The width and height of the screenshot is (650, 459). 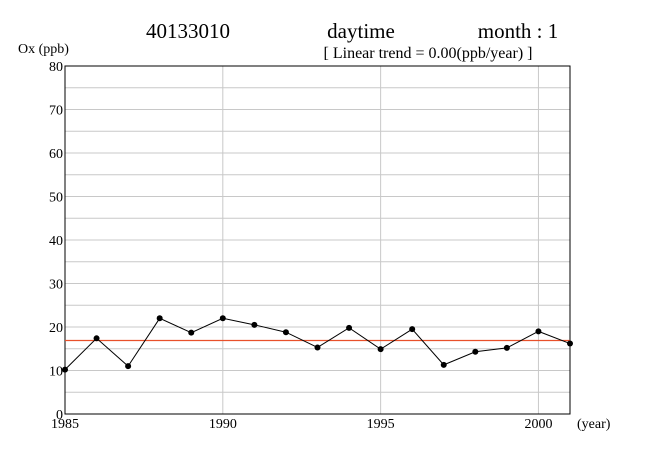 What do you see at coordinates (65, 424) in the screenshot?
I see `x-tick-label: 1985` at bounding box center [65, 424].